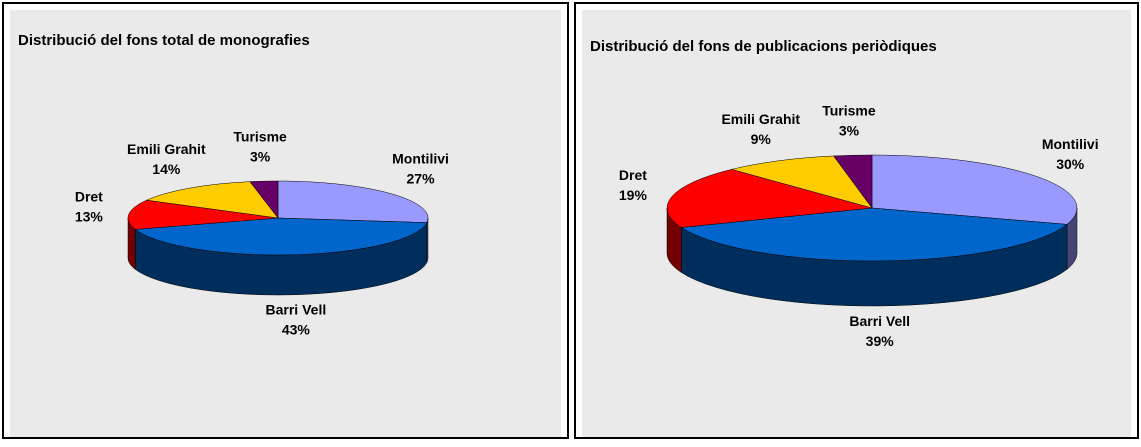 This screenshot has height=447, width=1141. Describe the element at coordinates (296, 330) in the screenshot. I see `value-label: 43%` at that location.